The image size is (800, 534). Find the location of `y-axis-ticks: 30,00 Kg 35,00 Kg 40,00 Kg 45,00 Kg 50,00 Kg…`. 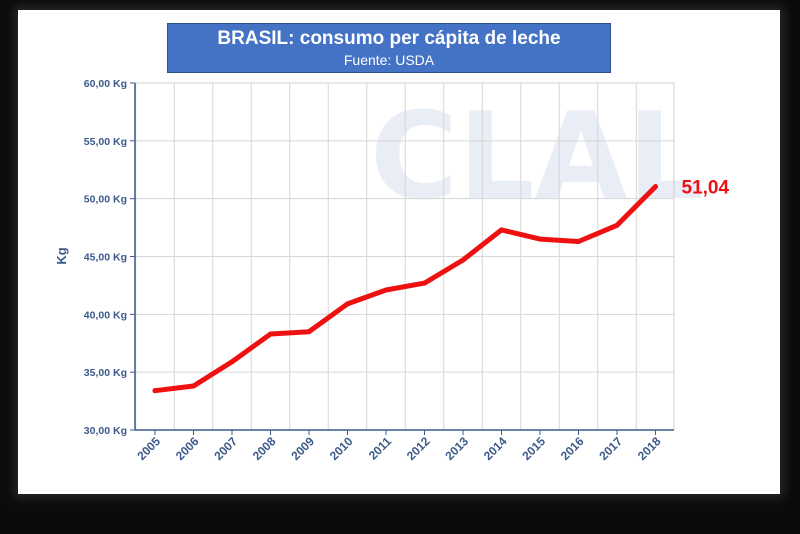

y-axis-ticks: 30,00 Kg 35,00 Kg 40,00 Kg 45,00 Kg 50,00 Kg… is located at coordinates (105, 257).